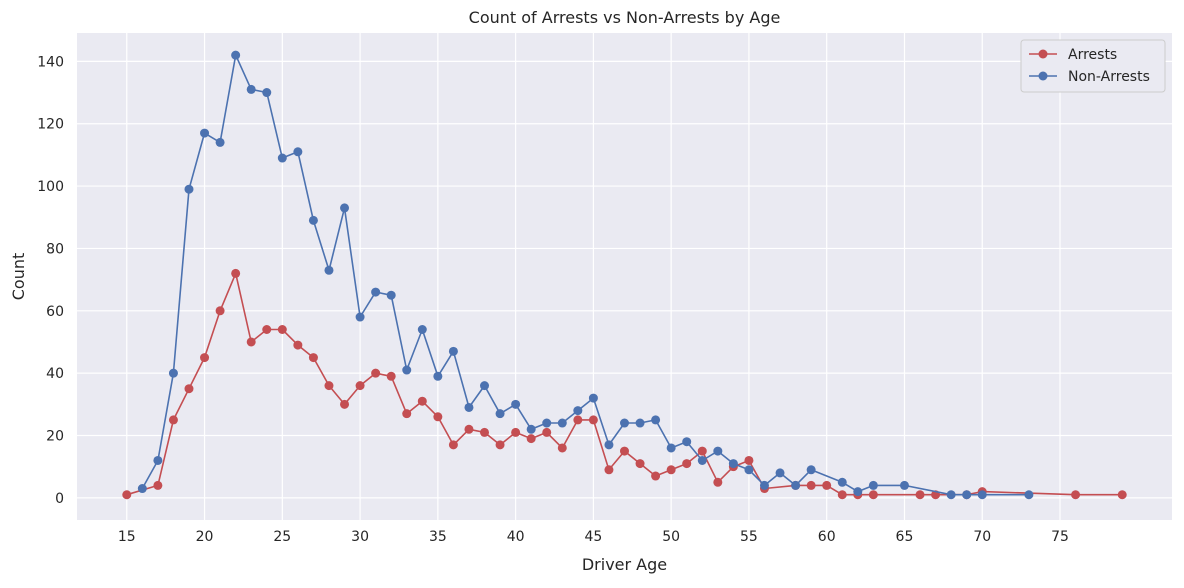  I want to click on x-tick-label: 70, so click(982, 537).